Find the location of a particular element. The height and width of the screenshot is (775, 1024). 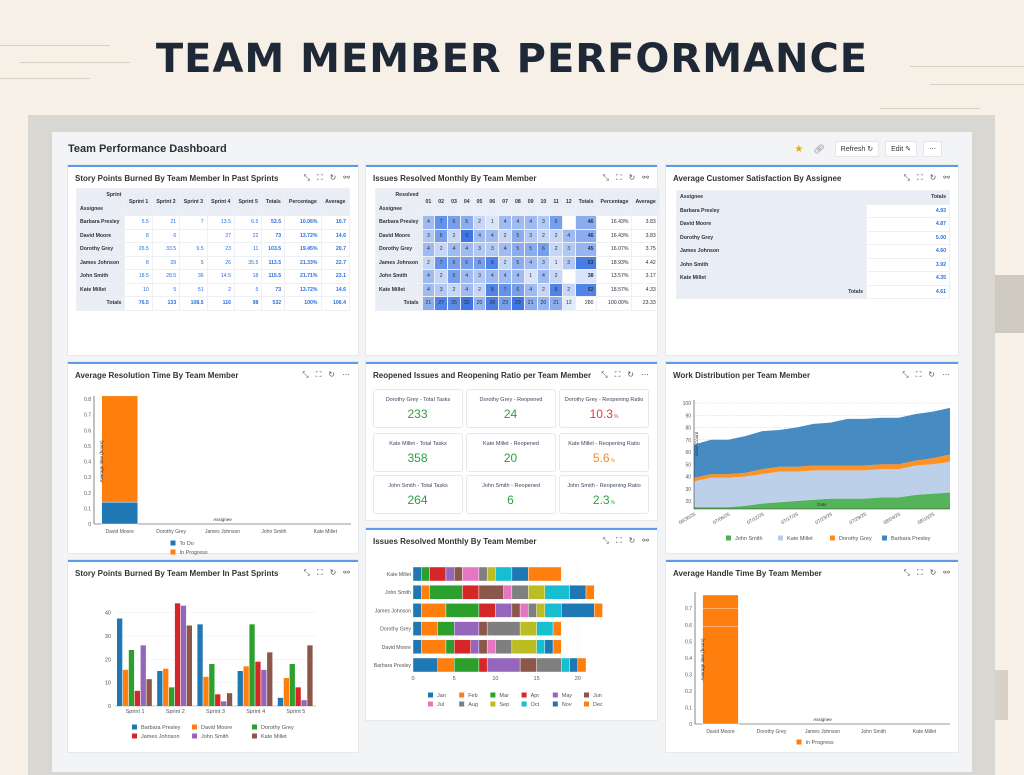

star-icon: ★ is located at coordinates (799, 149).